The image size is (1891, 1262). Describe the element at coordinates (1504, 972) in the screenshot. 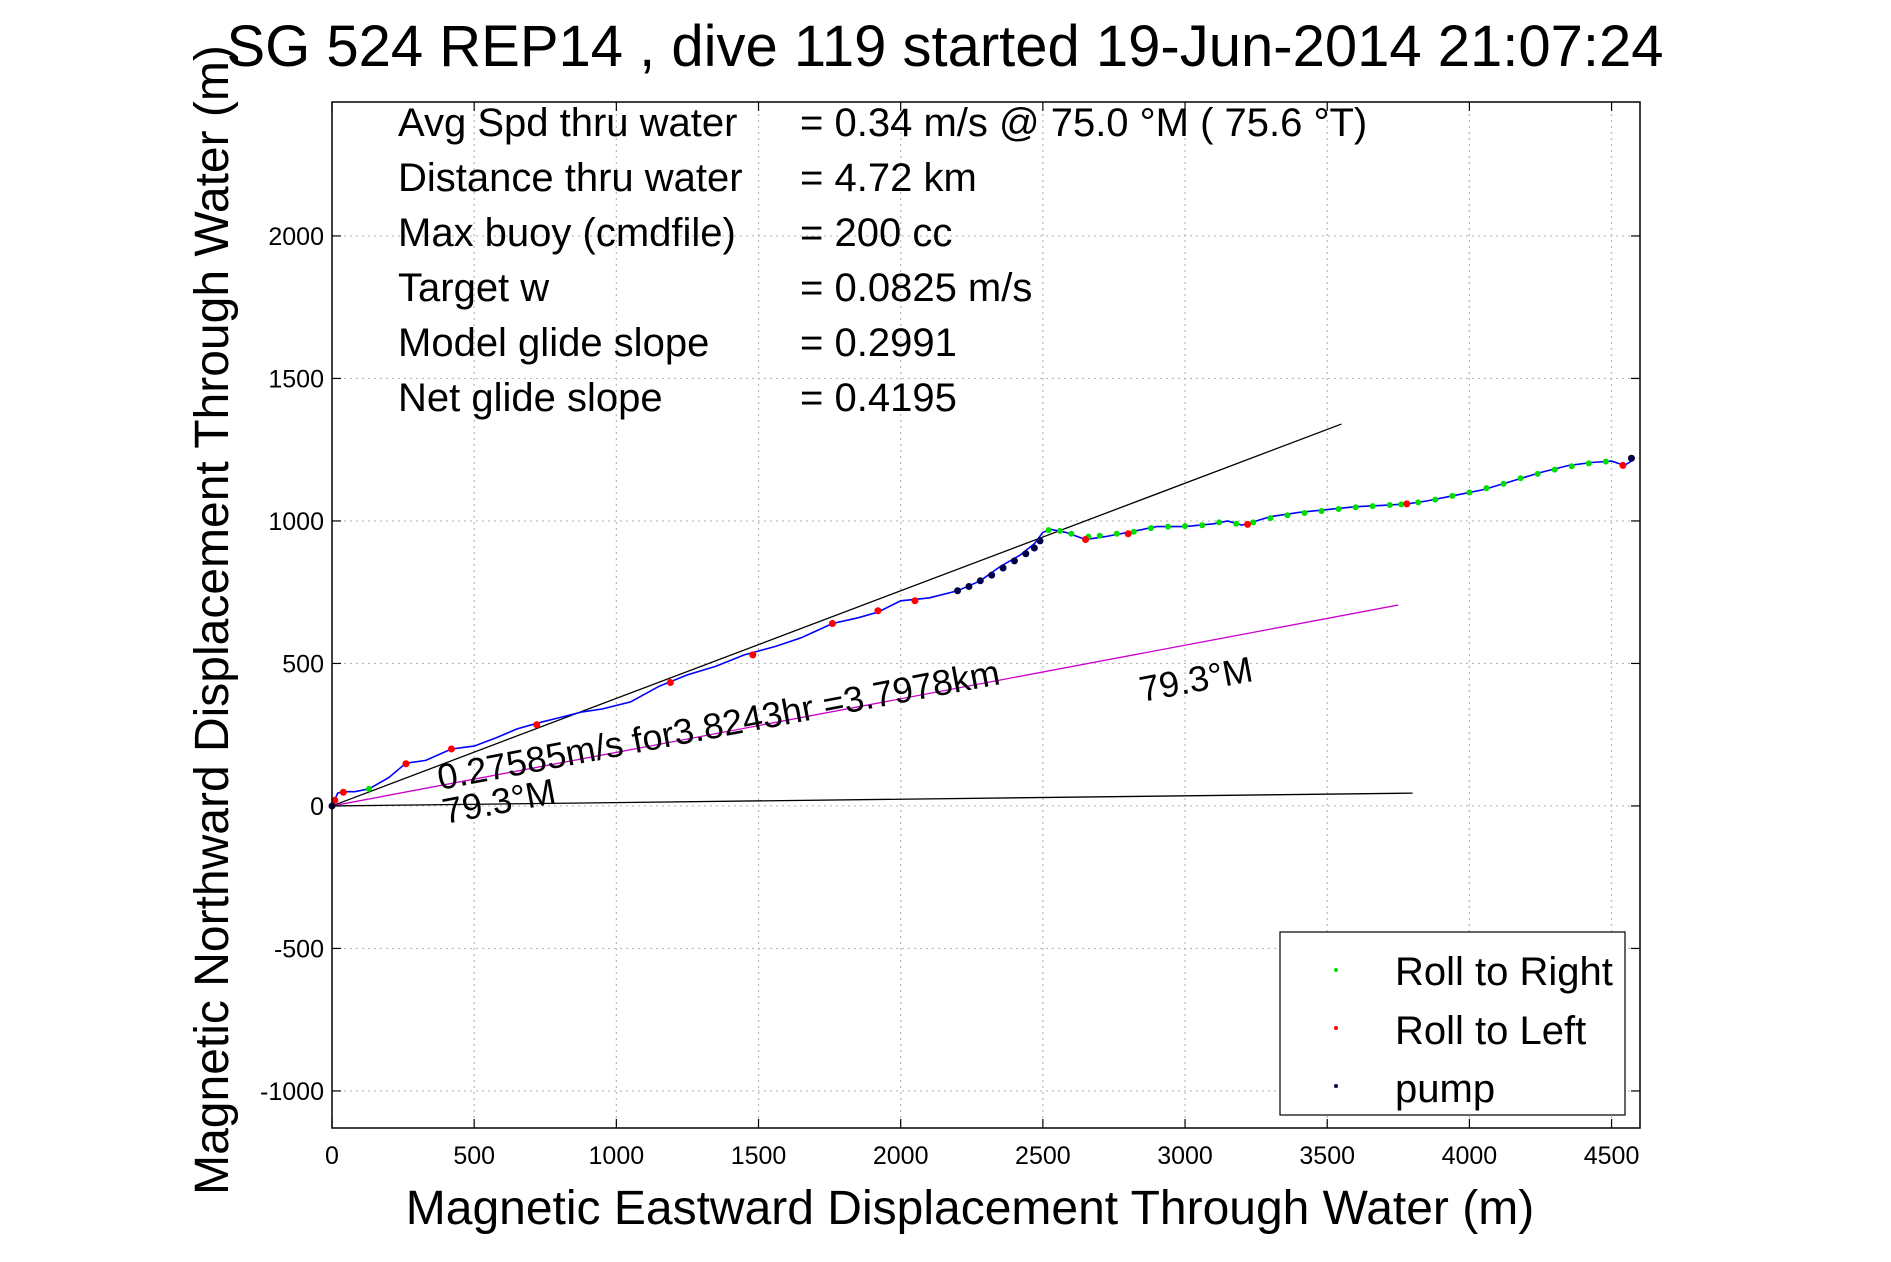

I see `legend-label-roll-right: Roll to Right` at that location.